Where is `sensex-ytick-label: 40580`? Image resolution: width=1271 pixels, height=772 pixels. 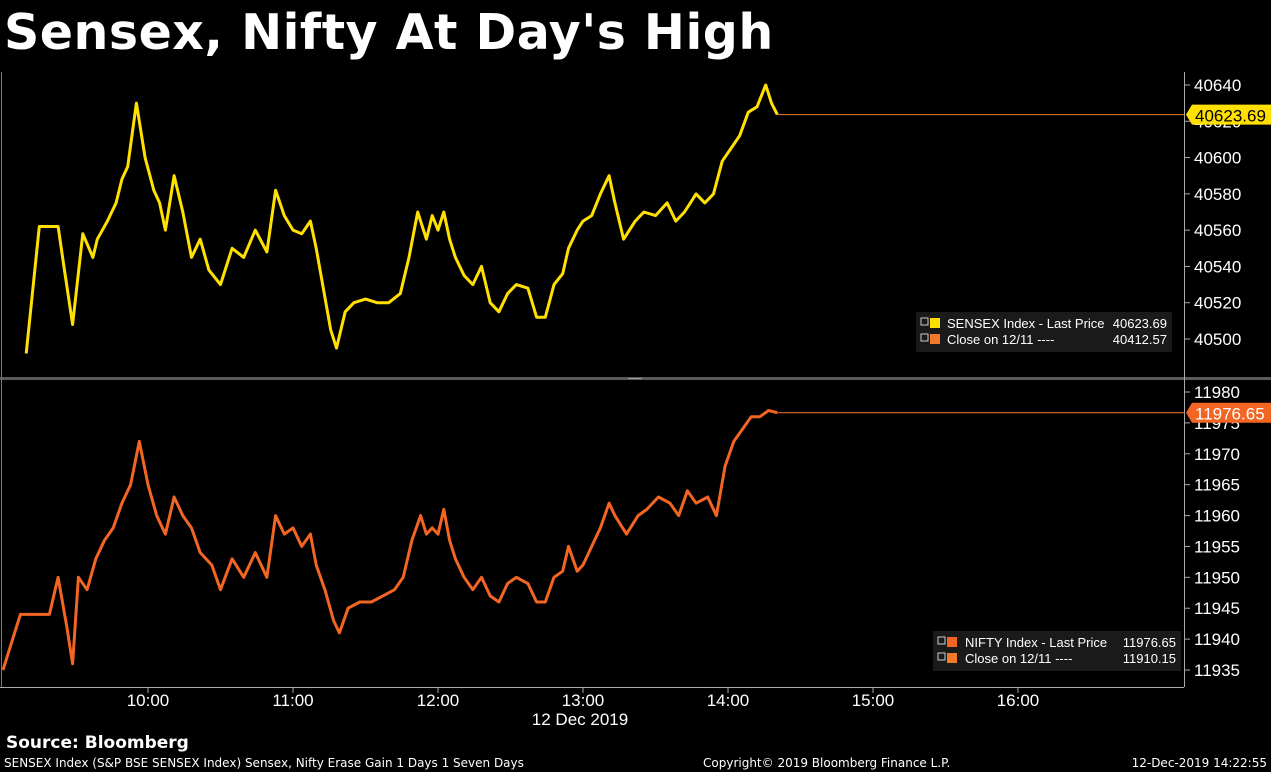 sensex-ytick-label: 40580 is located at coordinates (1217, 194).